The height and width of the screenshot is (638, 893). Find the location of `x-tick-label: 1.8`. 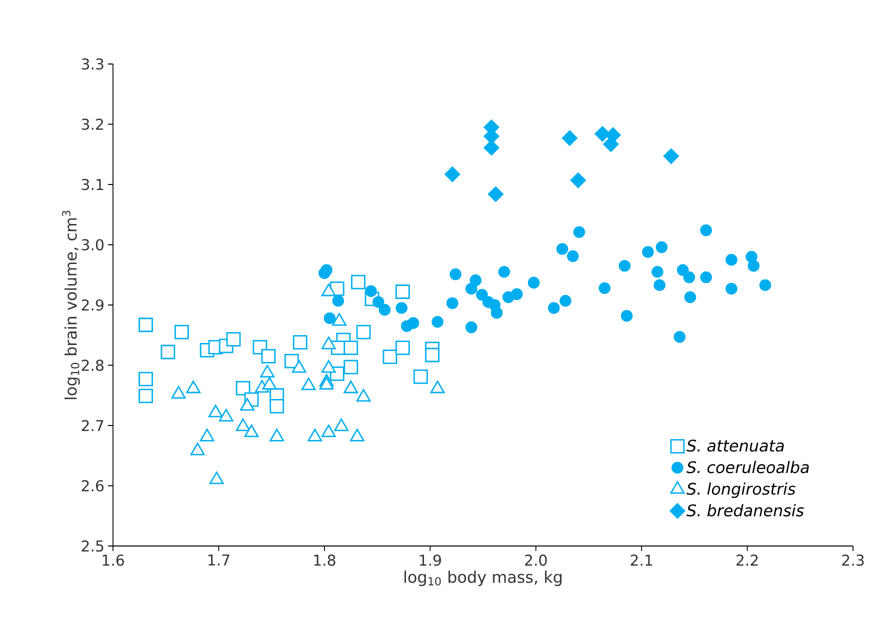

x-tick-label: 1.8 is located at coordinates (325, 560).